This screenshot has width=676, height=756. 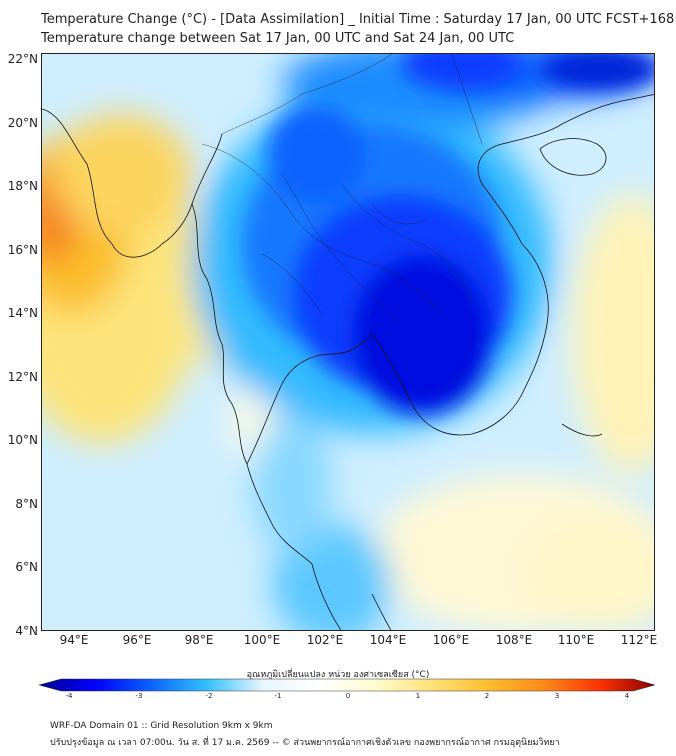 I want to click on colorbar-tick: -2, so click(x=209, y=696).